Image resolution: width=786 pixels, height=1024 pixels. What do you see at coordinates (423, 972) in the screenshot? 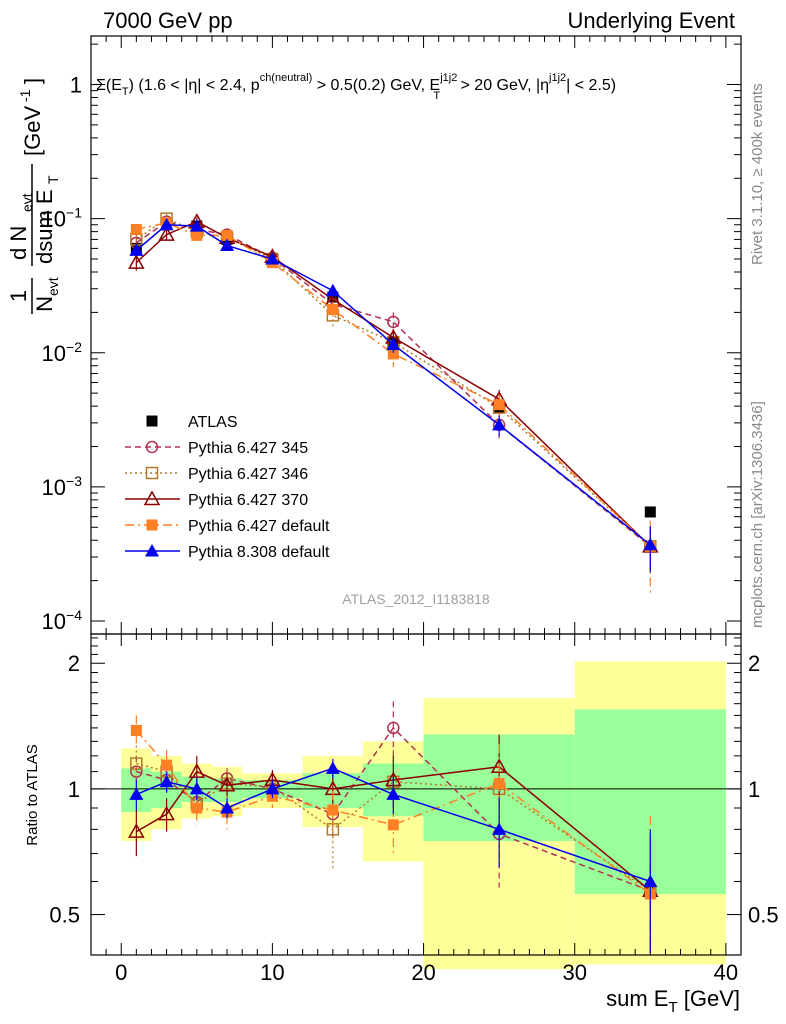
I see `x-tick-label-20: 20` at bounding box center [423, 972].